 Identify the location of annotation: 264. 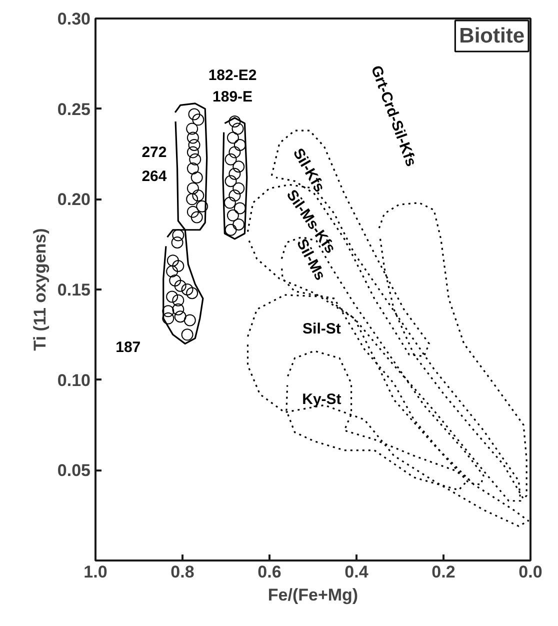
(155, 177).